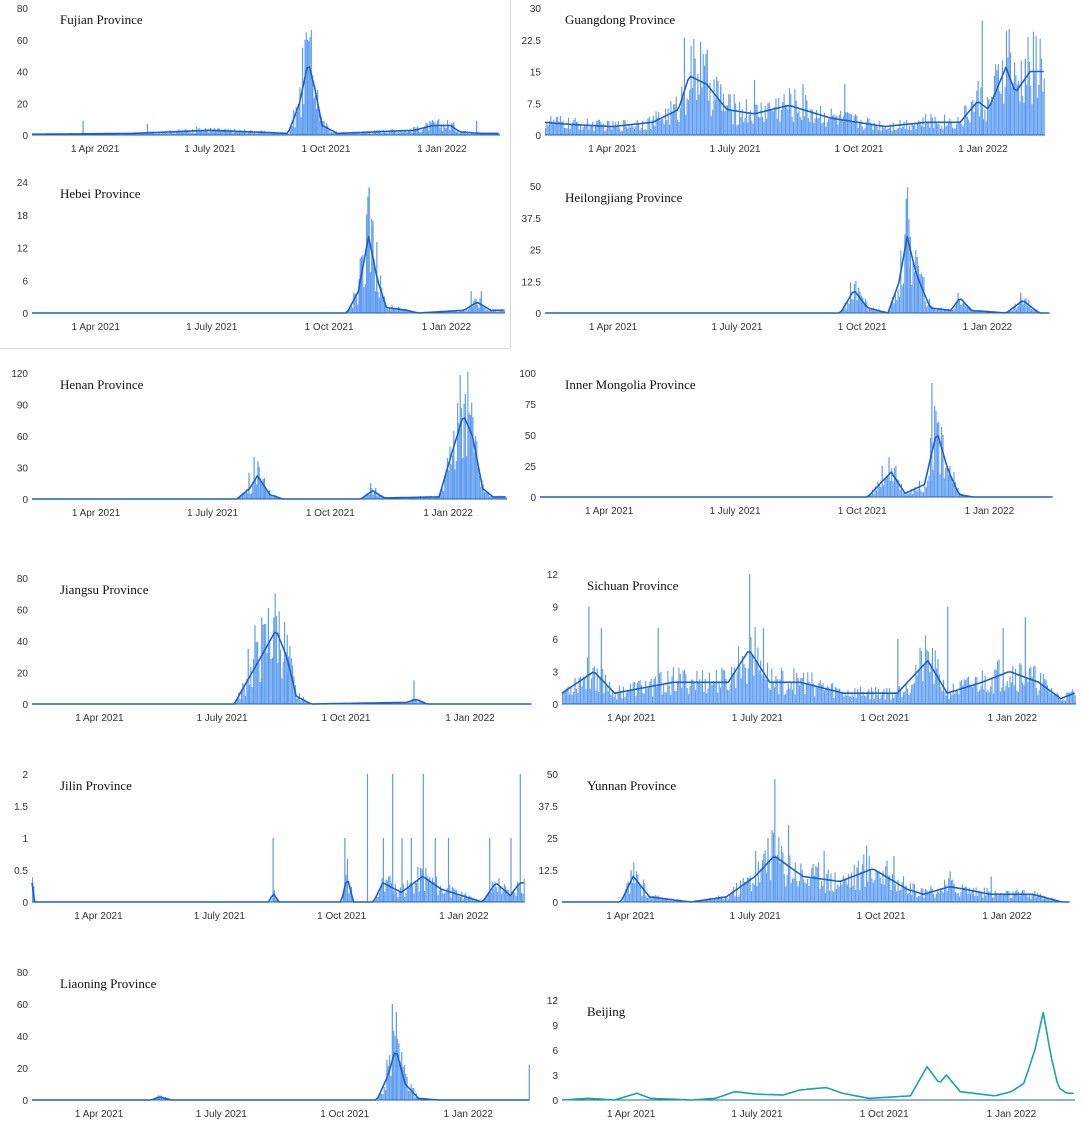  I want to click on x-tick-label: 1 July 2021, so click(735, 149).